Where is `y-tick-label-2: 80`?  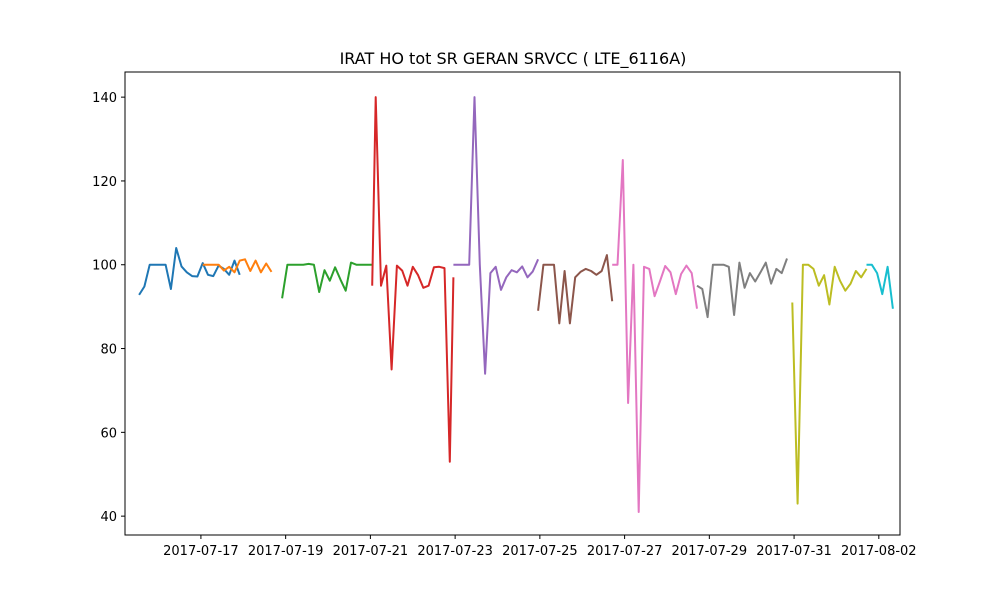
y-tick-label-2: 80 is located at coordinates (108, 350).